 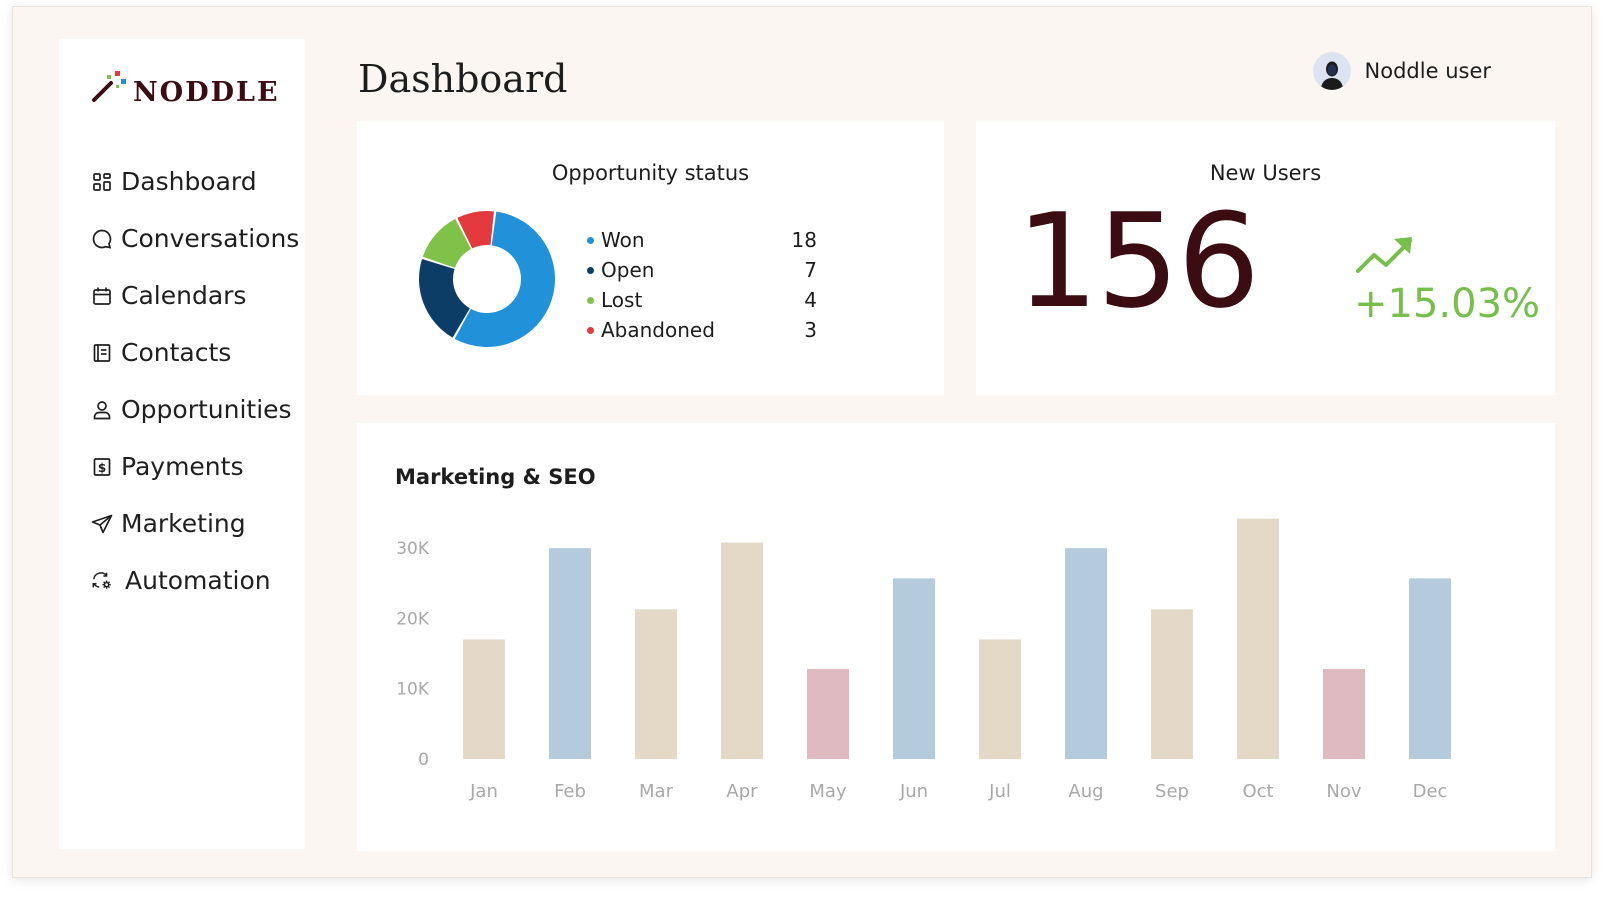 I want to click on bar-oct, so click(x=1258, y=638).